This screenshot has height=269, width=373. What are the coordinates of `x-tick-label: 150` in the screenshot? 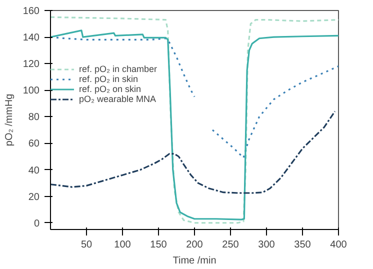 It's located at (159, 245).